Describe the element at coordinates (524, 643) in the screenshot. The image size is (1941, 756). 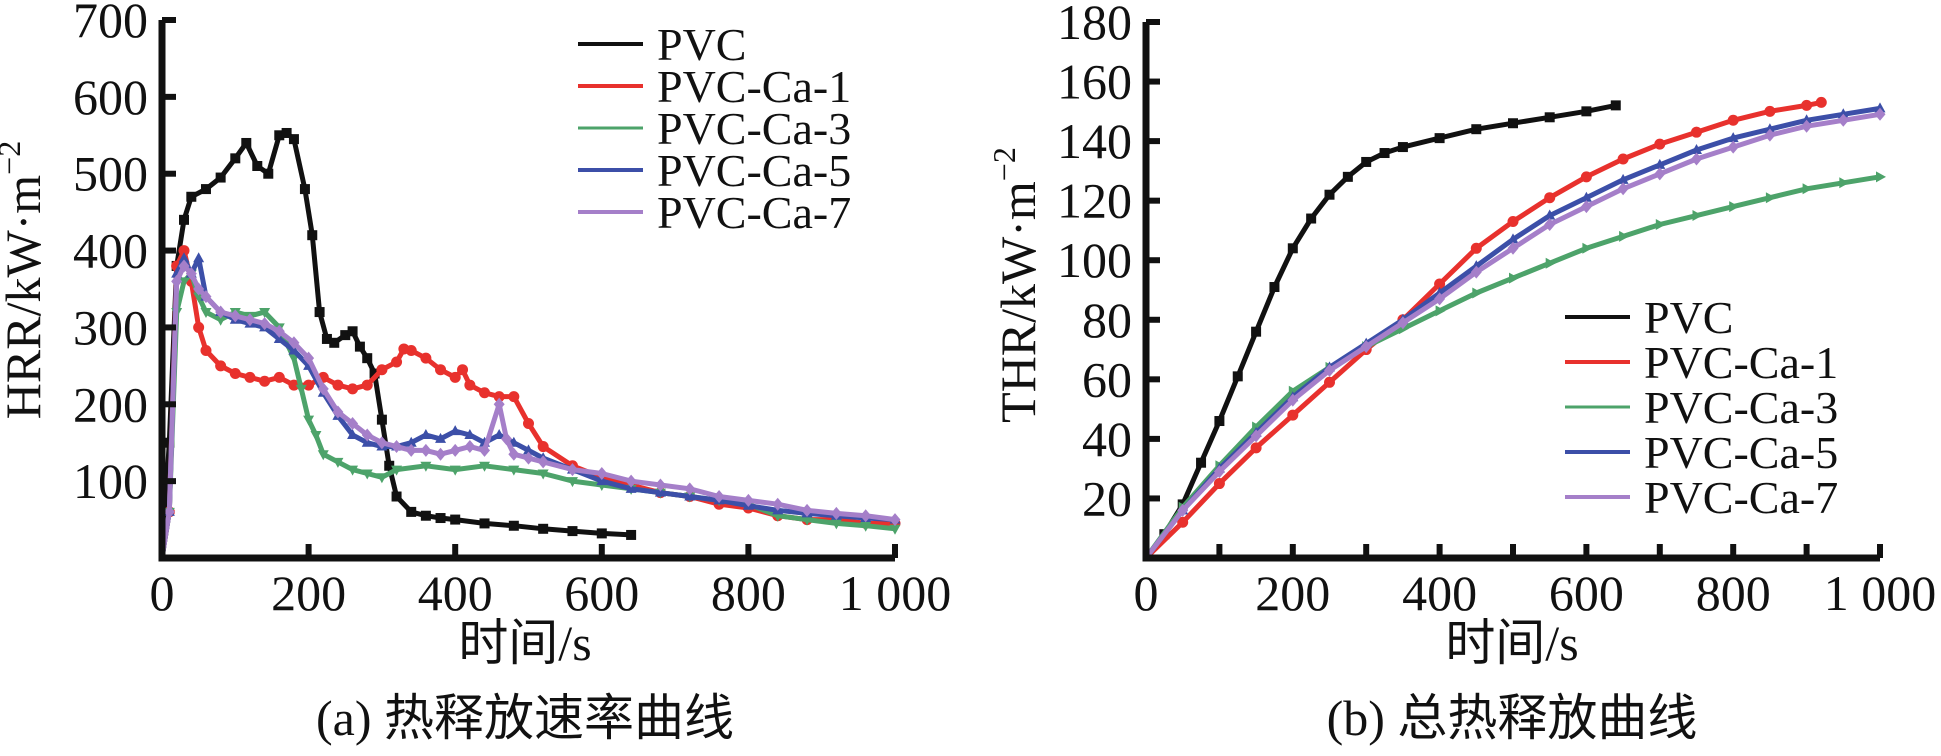
I see `hrr-x-axis-title: 时间/s` at that location.